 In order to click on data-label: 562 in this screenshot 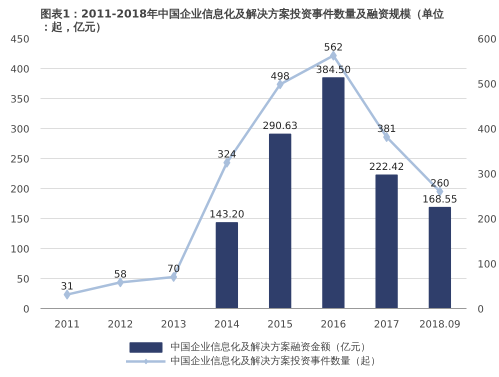, I will do `click(333, 48)`.